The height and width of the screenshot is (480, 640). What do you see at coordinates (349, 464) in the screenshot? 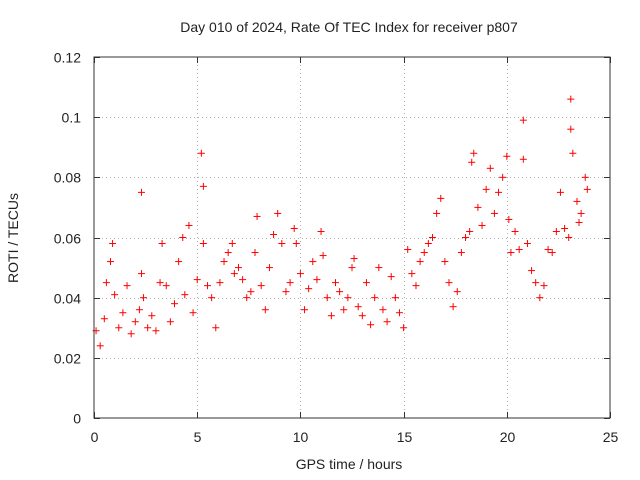
I see `x-axis-label: GPS time / hours` at bounding box center [349, 464].